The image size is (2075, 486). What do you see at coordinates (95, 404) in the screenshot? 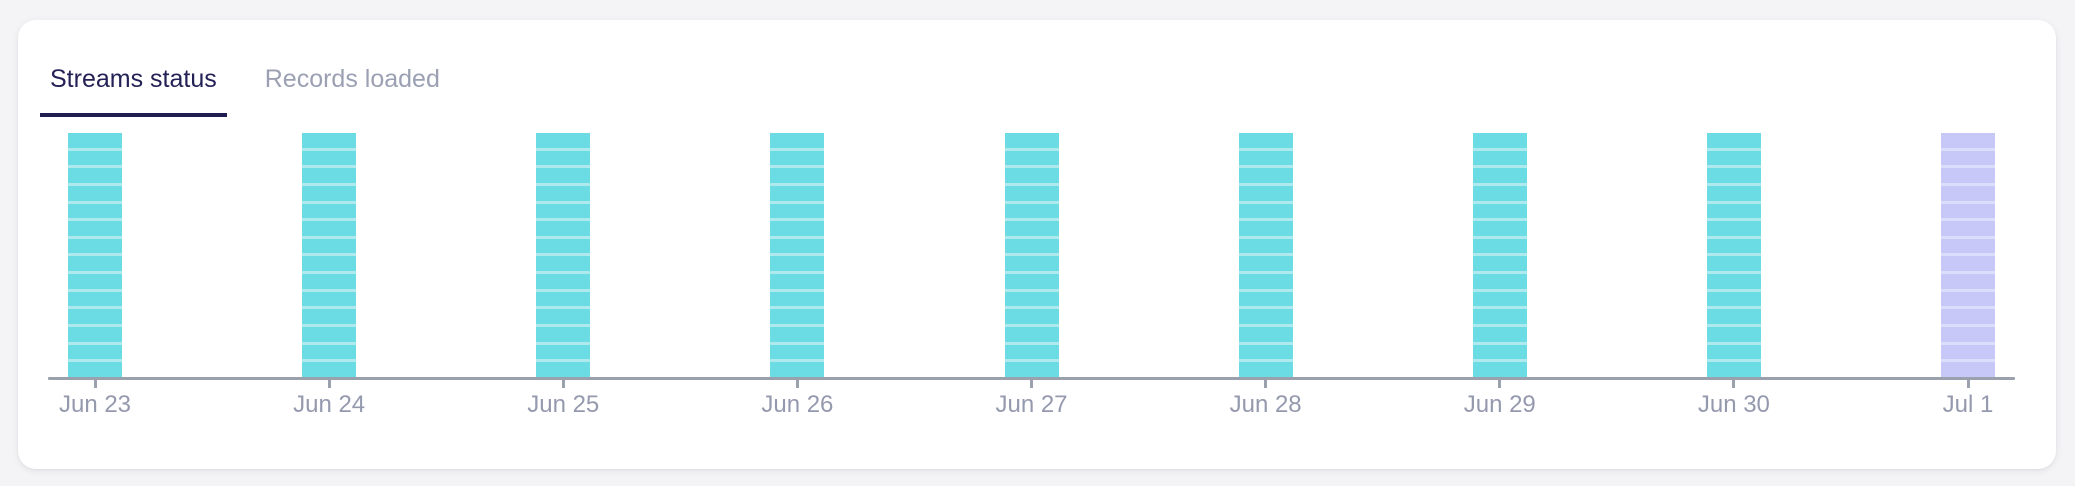
I see `x-axis-label: Jun 23` at bounding box center [95, 404].